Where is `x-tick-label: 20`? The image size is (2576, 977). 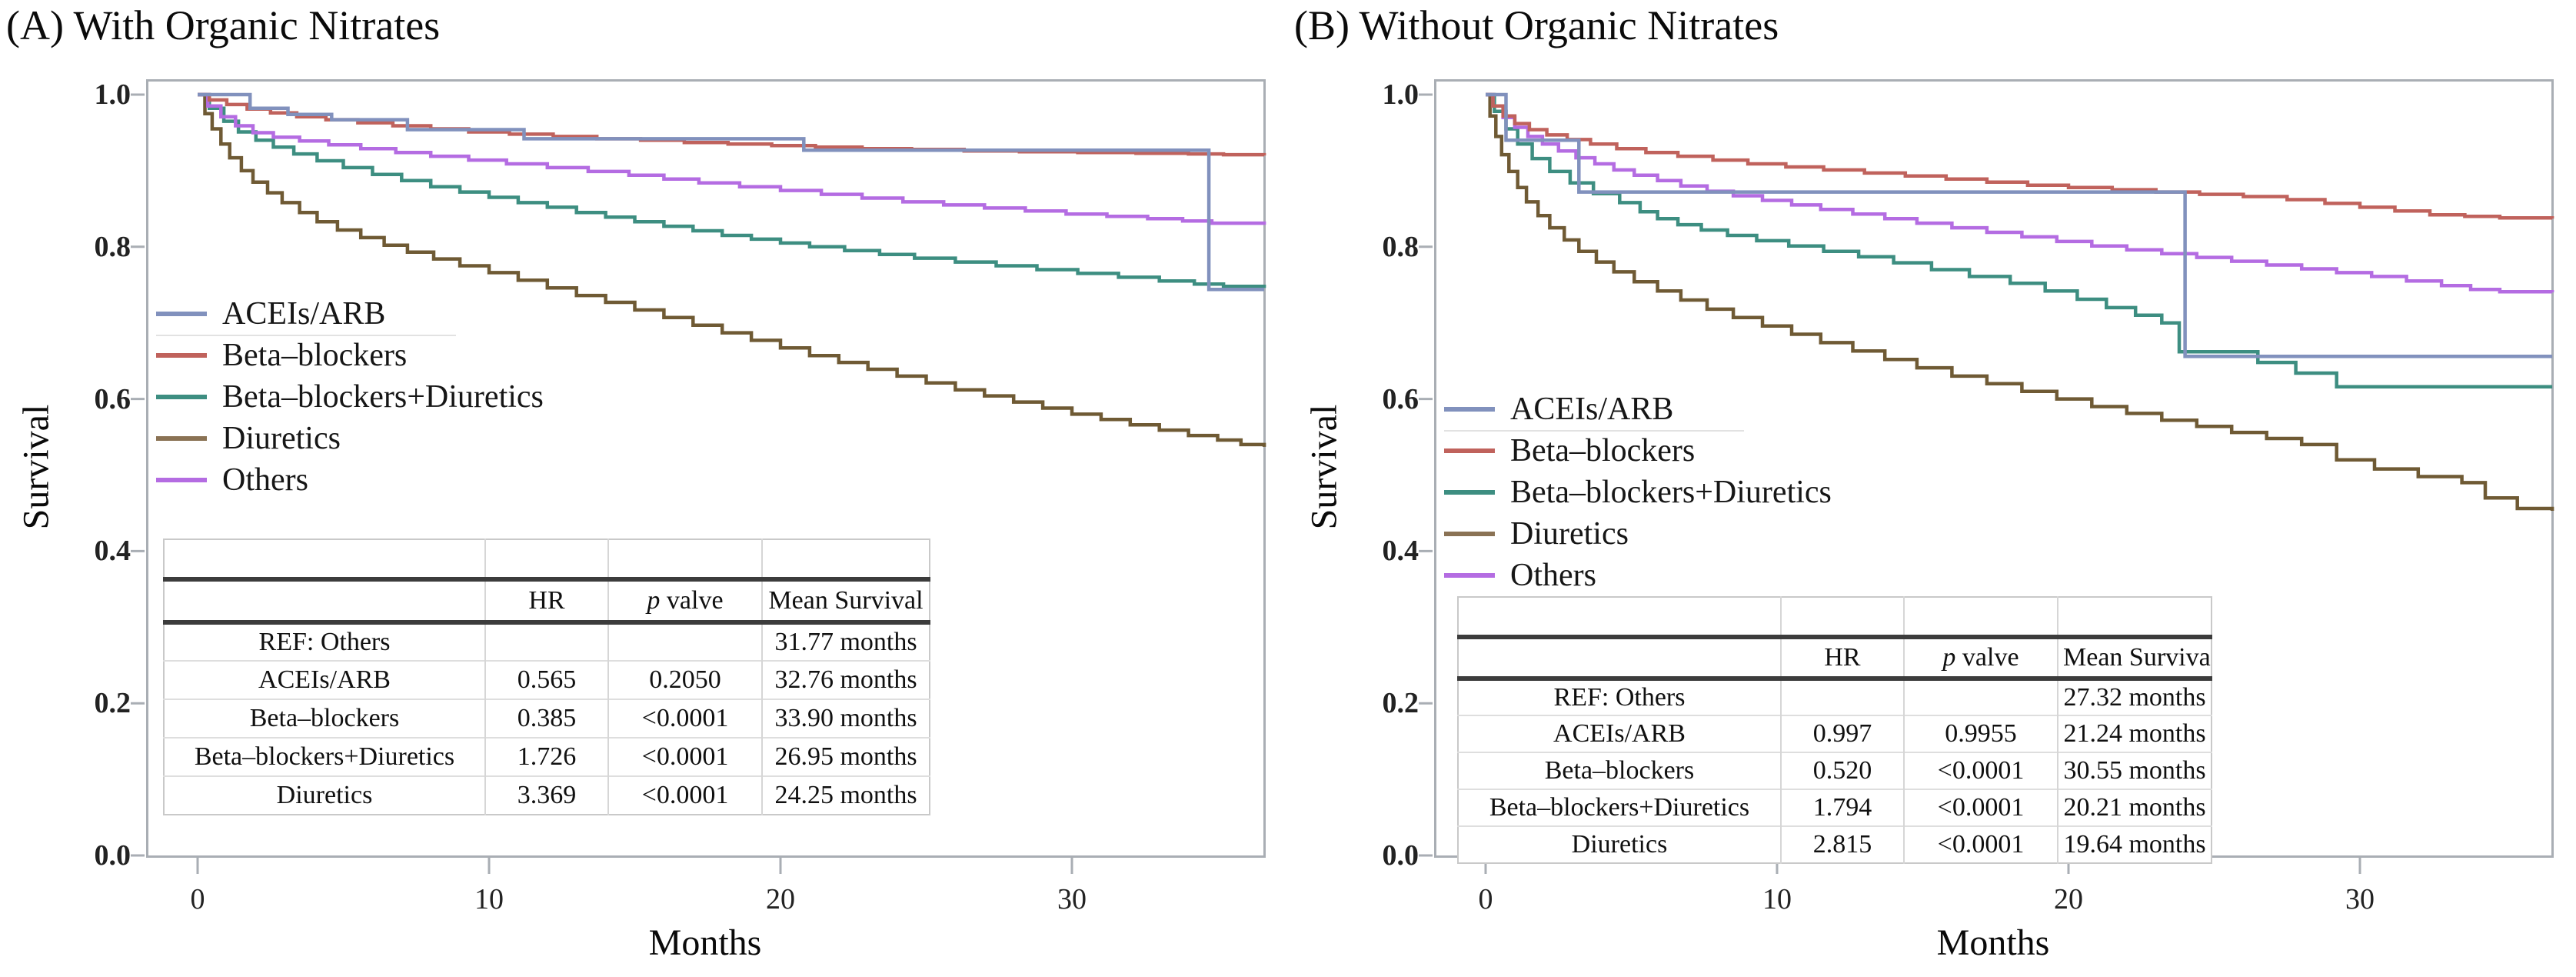 x-tick-label: 20 is located at coordinates (2068, 899).